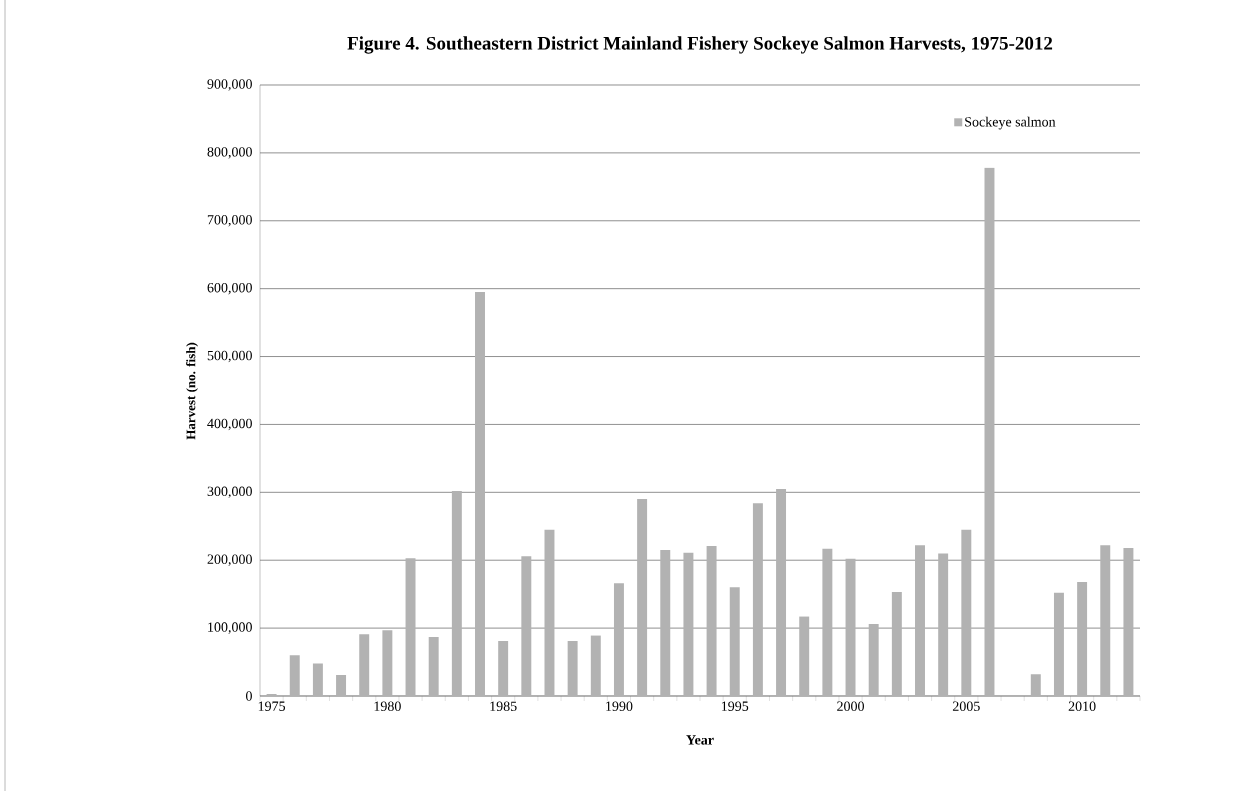 The height and width of the screenshot is (791, 1235). What do you see at coordinates (229, 356) in the screenshot?
I see `y-tick-label: 500,000` at bounding box center [229, 356].